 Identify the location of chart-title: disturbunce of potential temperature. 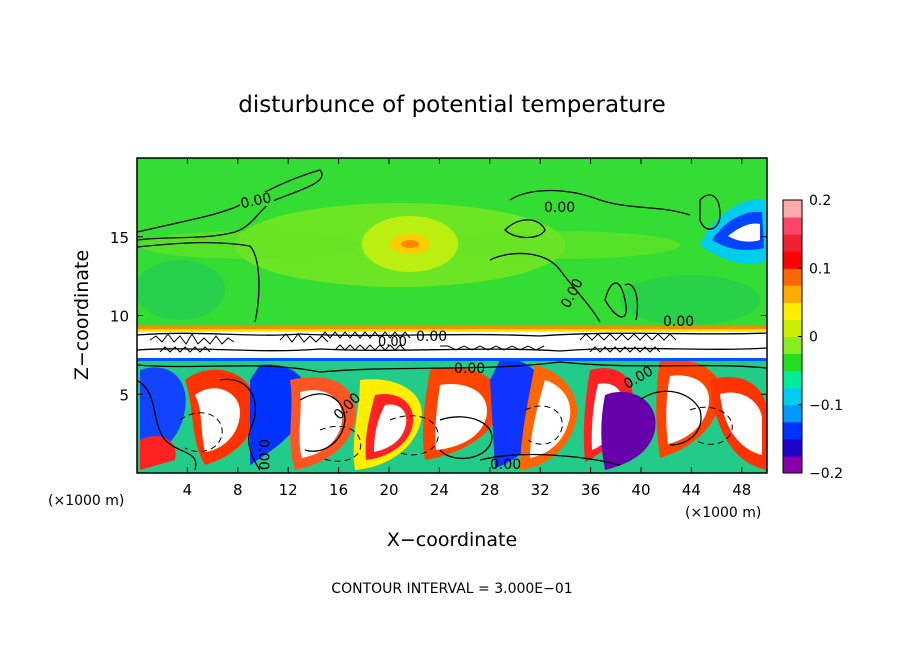
(452, 105).